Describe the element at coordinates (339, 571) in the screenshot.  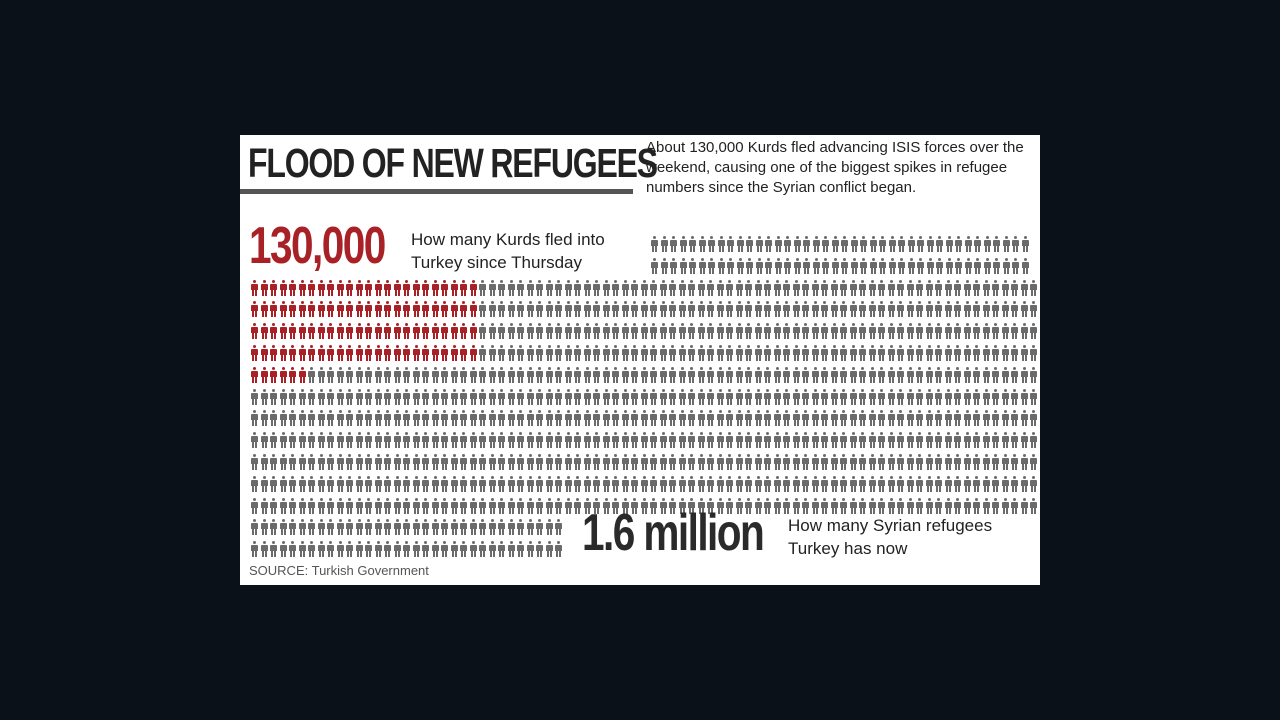
I see `source-note: SOURCE: Turkish Government` at that location.